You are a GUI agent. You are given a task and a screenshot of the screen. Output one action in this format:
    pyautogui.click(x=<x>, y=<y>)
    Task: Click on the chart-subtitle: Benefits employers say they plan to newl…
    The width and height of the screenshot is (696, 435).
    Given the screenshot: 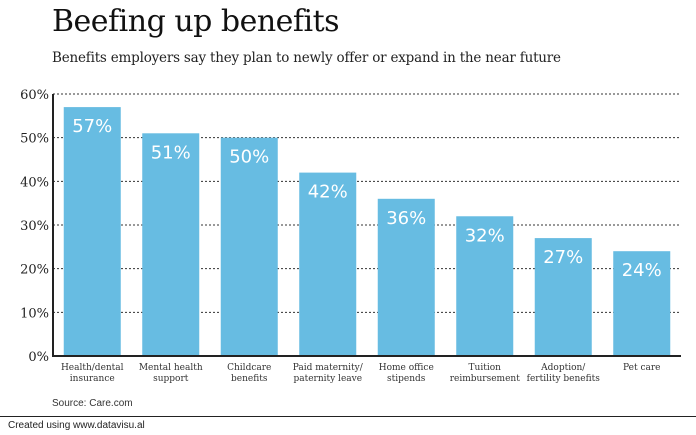 What is the action you would take?
    pyautogui.click(x=306, y=58)
    